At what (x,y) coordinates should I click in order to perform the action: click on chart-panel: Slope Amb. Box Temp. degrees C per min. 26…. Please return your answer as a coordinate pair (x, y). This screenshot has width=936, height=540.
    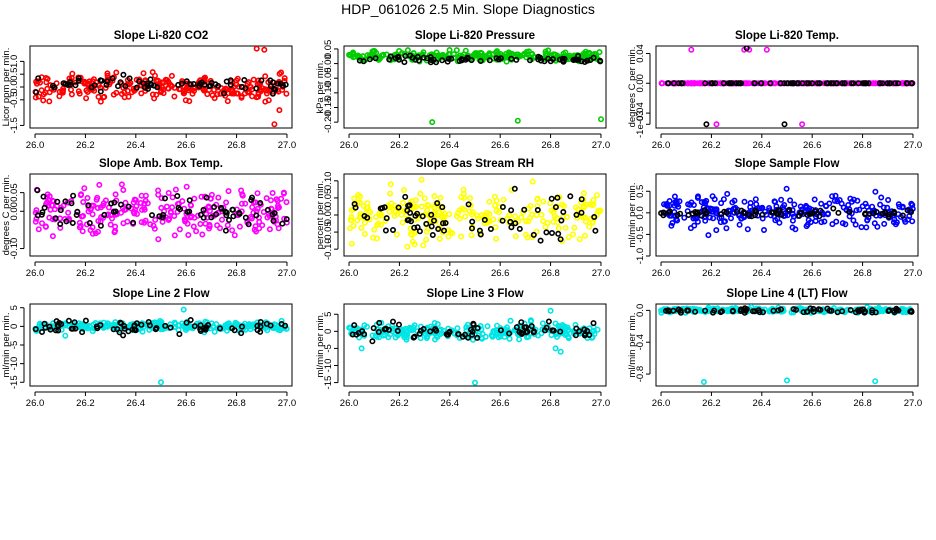
    Looking at the image, I should click on (148, 218).